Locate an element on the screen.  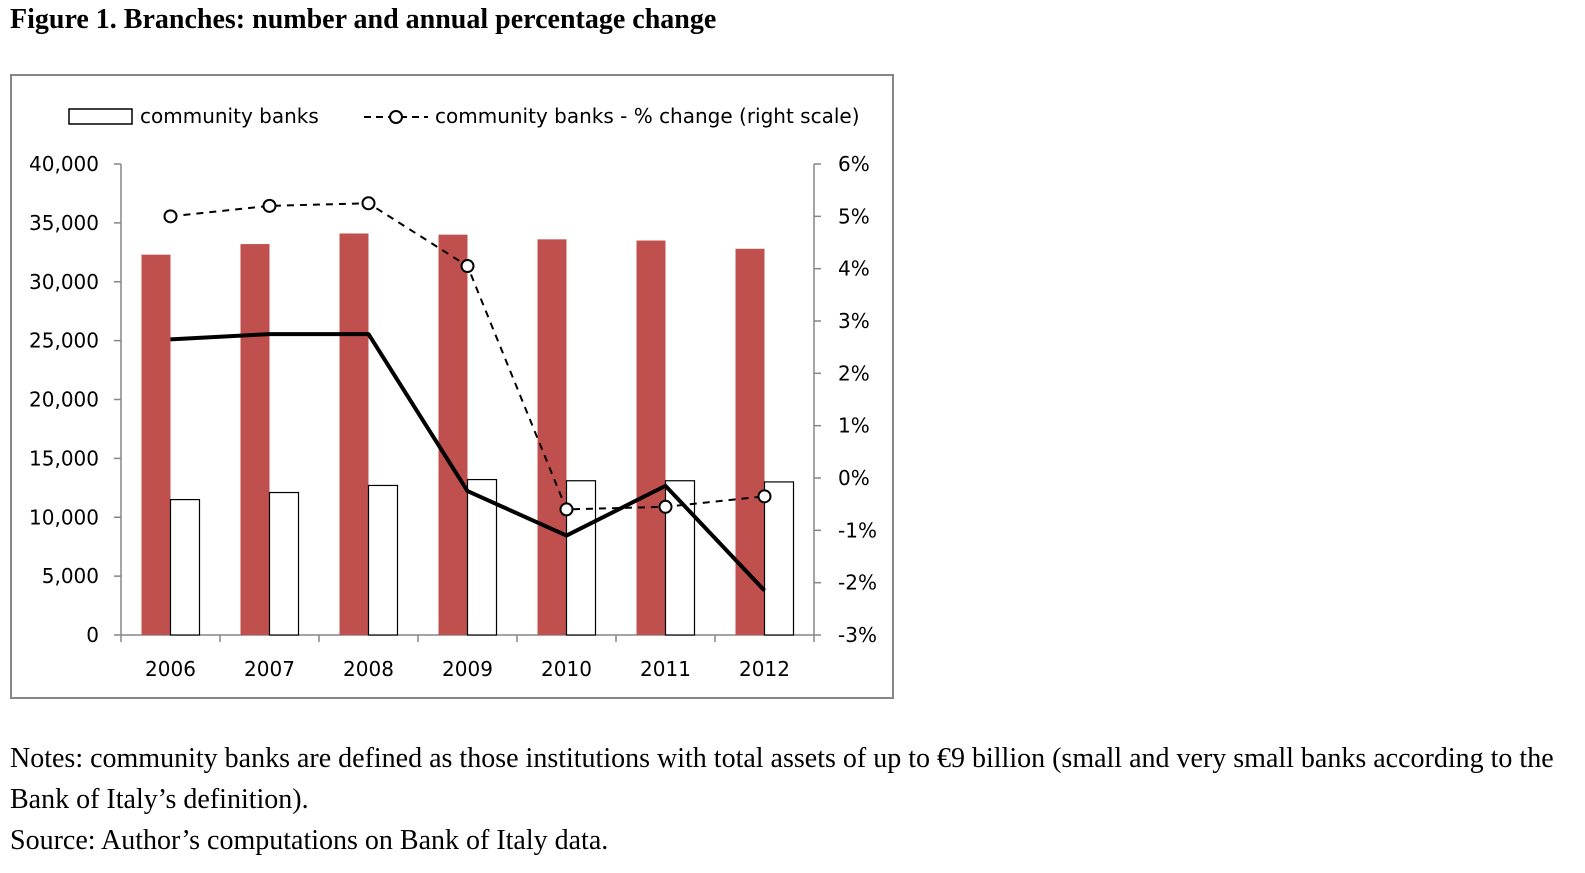
right-tick-label: 3% is located at coordinates (854, 321).